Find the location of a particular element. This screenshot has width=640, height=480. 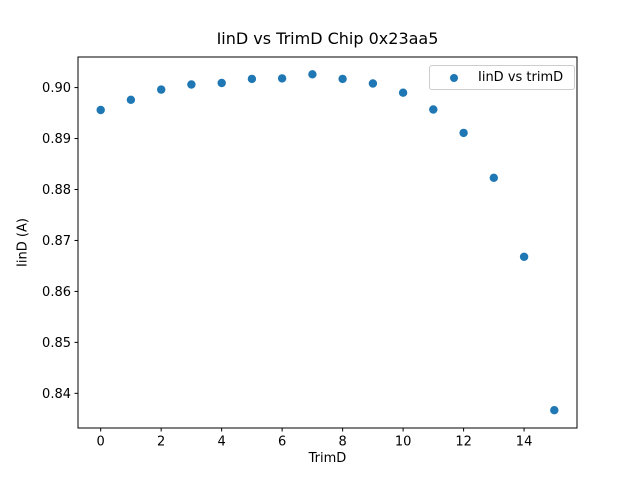

legend-marker-icon is located at coordinates (454, 77).